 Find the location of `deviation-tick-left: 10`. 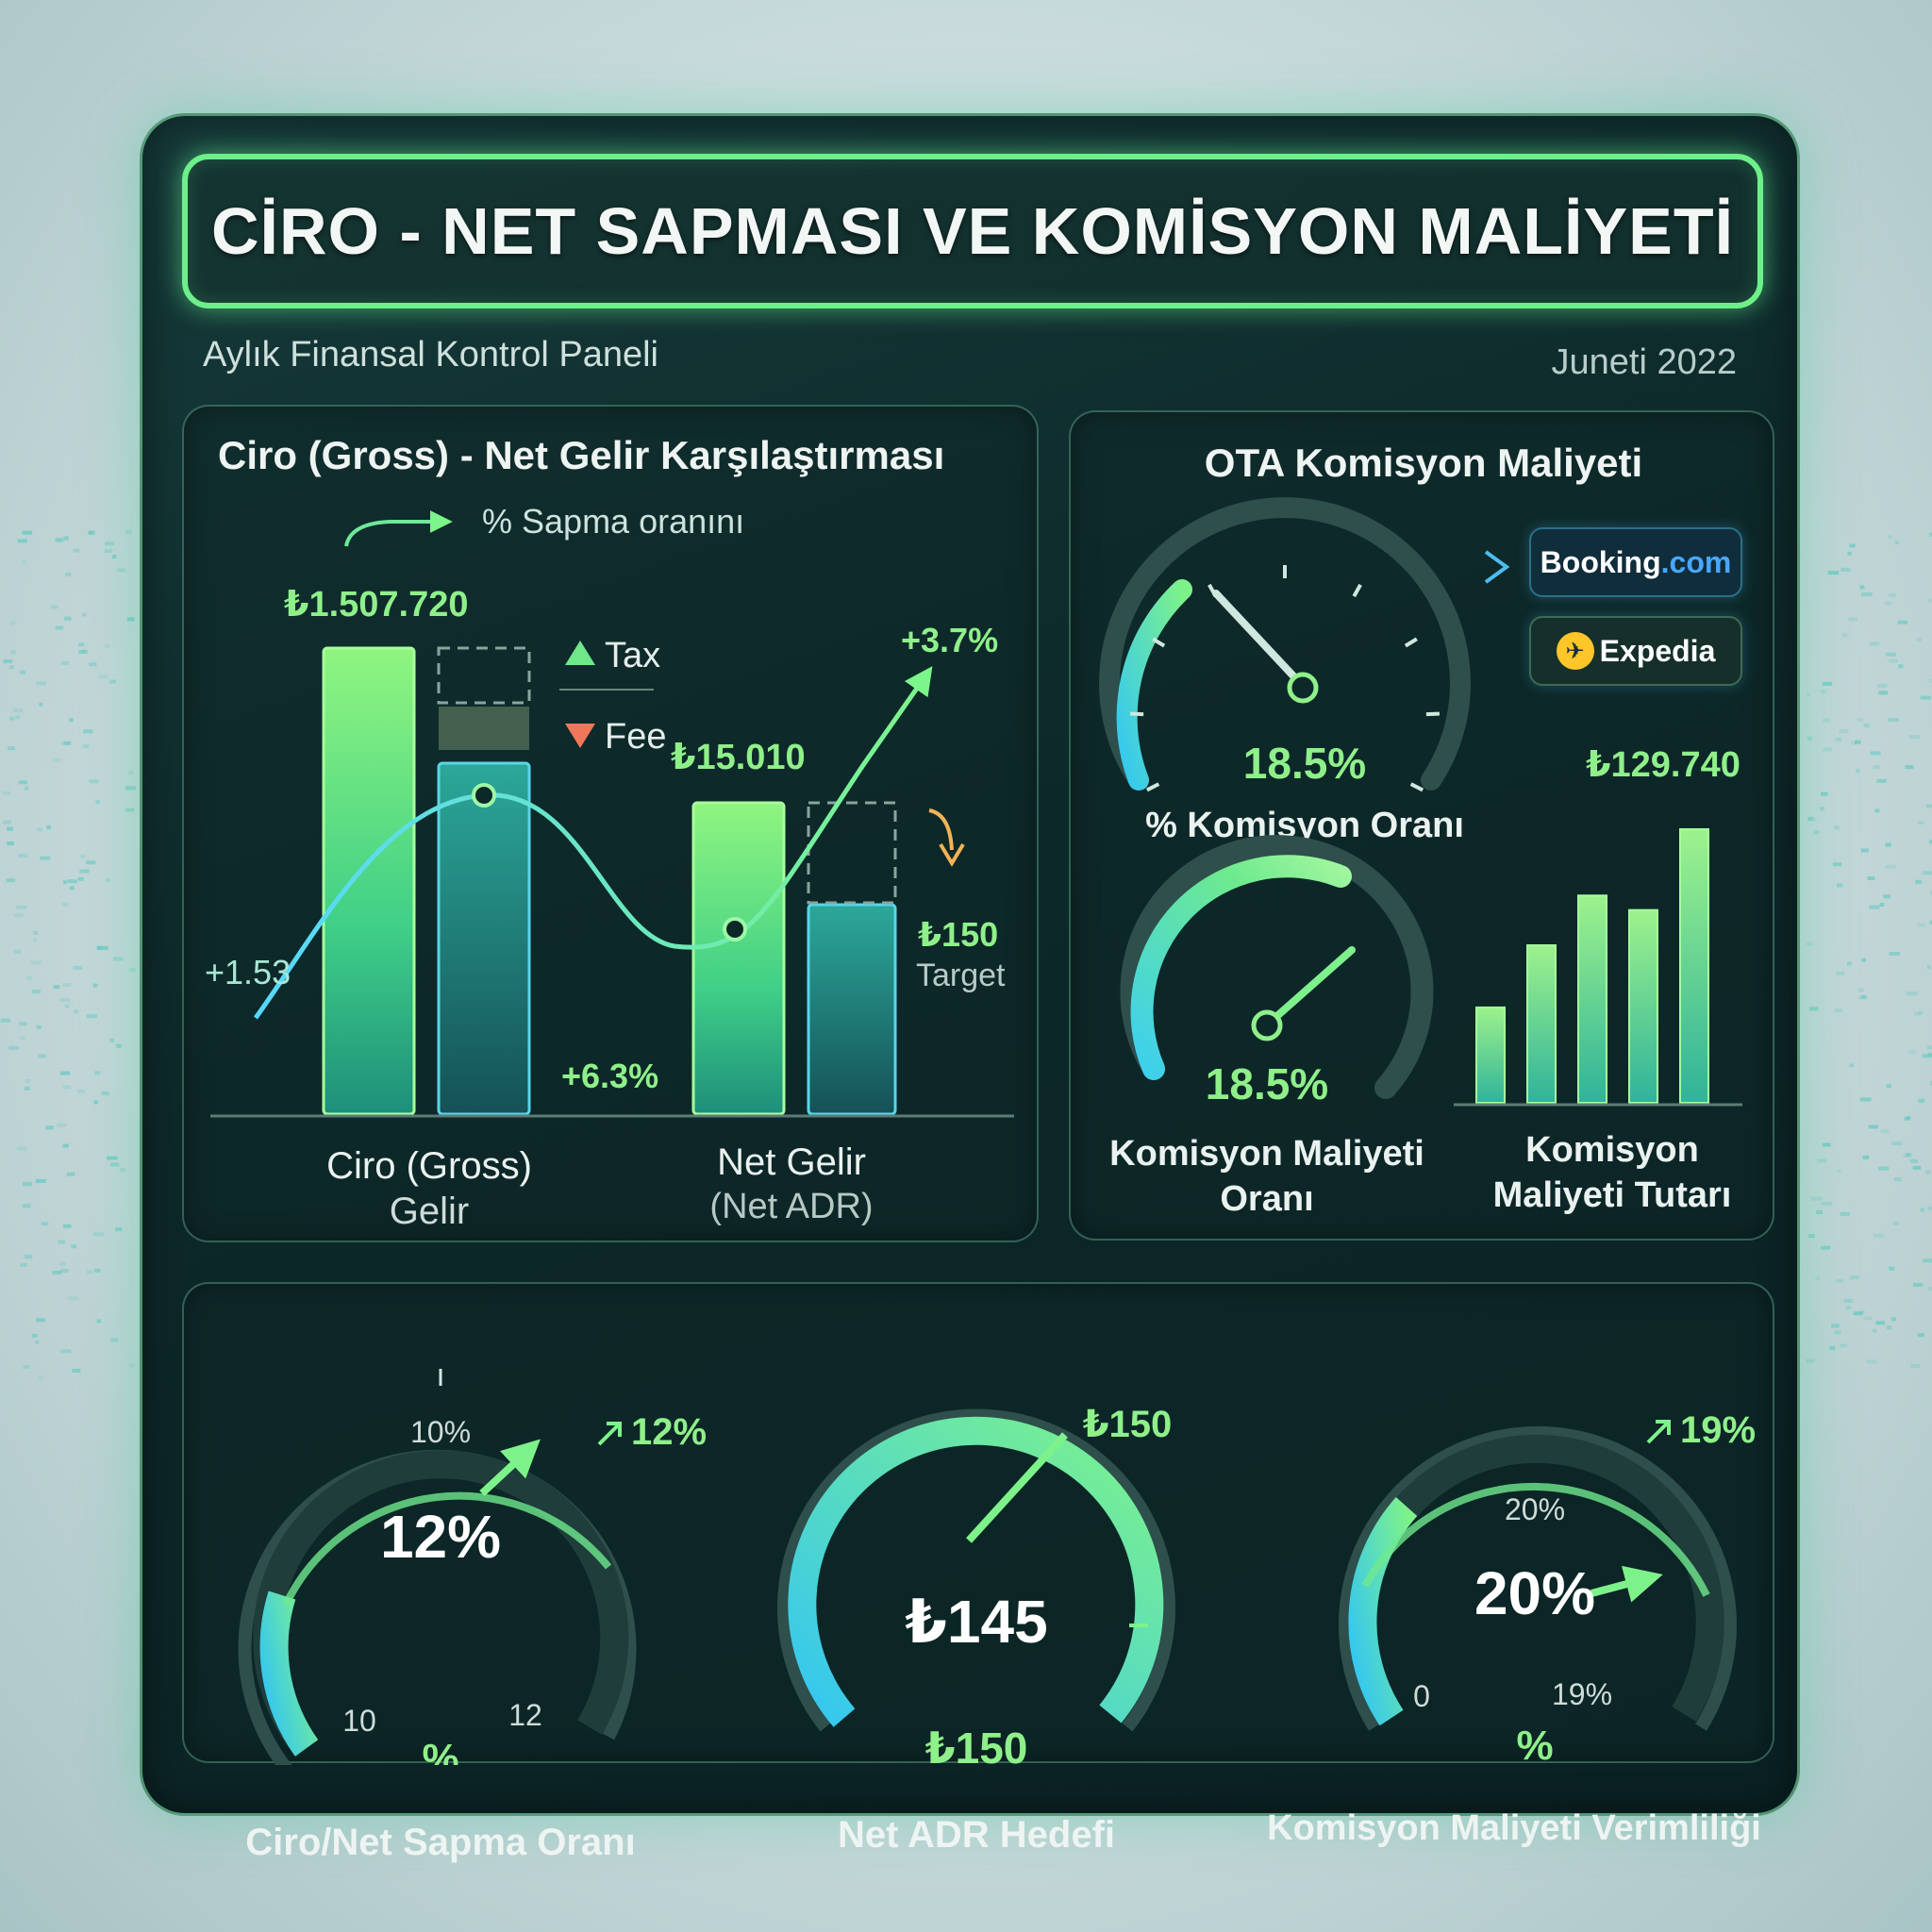

deviation-tick-left: 10 is located at coordinates (359, 1721).